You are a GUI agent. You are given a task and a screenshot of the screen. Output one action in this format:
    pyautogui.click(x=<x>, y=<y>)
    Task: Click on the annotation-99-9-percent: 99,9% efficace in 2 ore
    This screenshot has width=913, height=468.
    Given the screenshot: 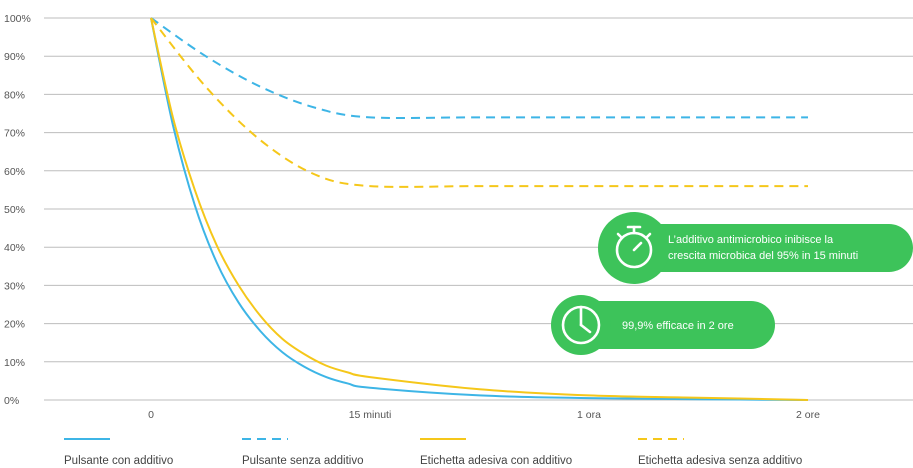 What is the action you would take?
    pyautogui.click(x=663, y=325)
    